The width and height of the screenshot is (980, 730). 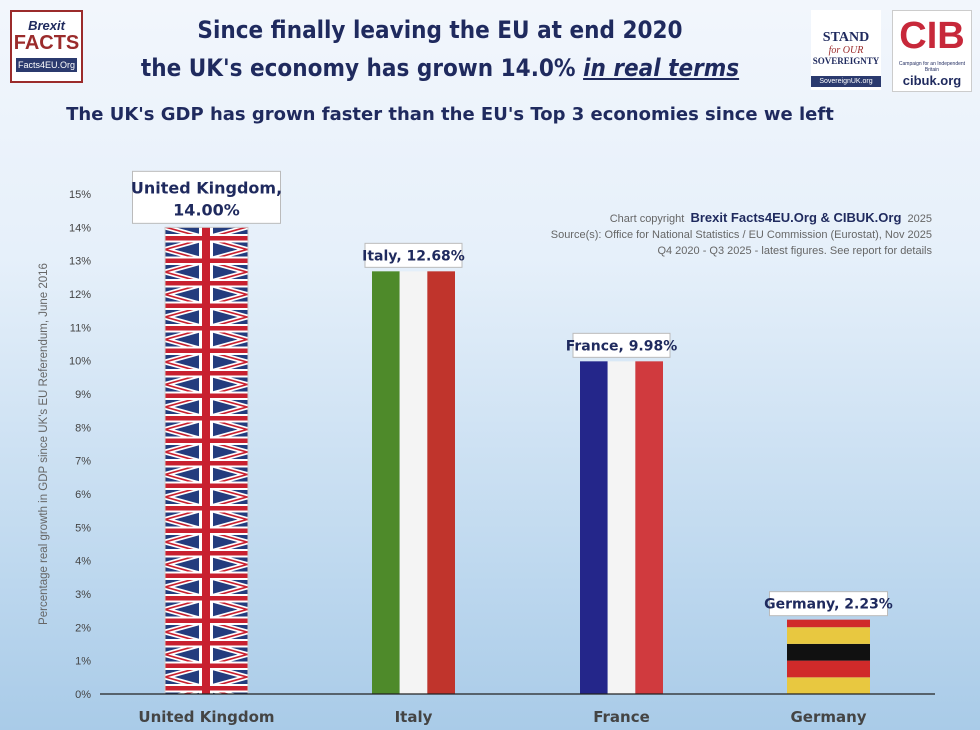 I want to click on title-emphasis: in real terms, so click(x=661, y=68).